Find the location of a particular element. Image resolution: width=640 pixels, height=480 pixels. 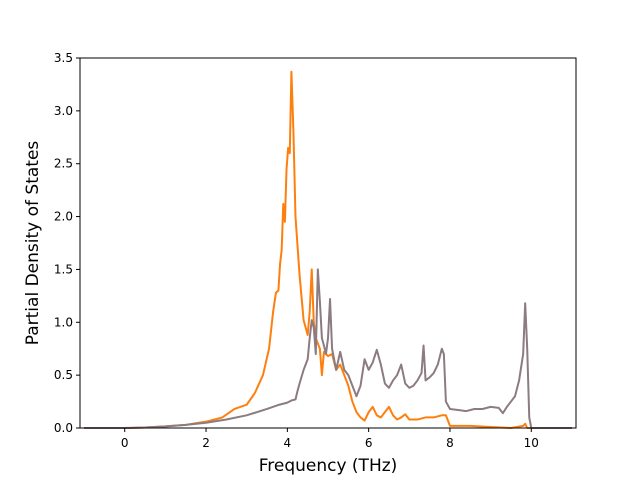

x-tick-label: 8 is located at coordinates (450, 443).